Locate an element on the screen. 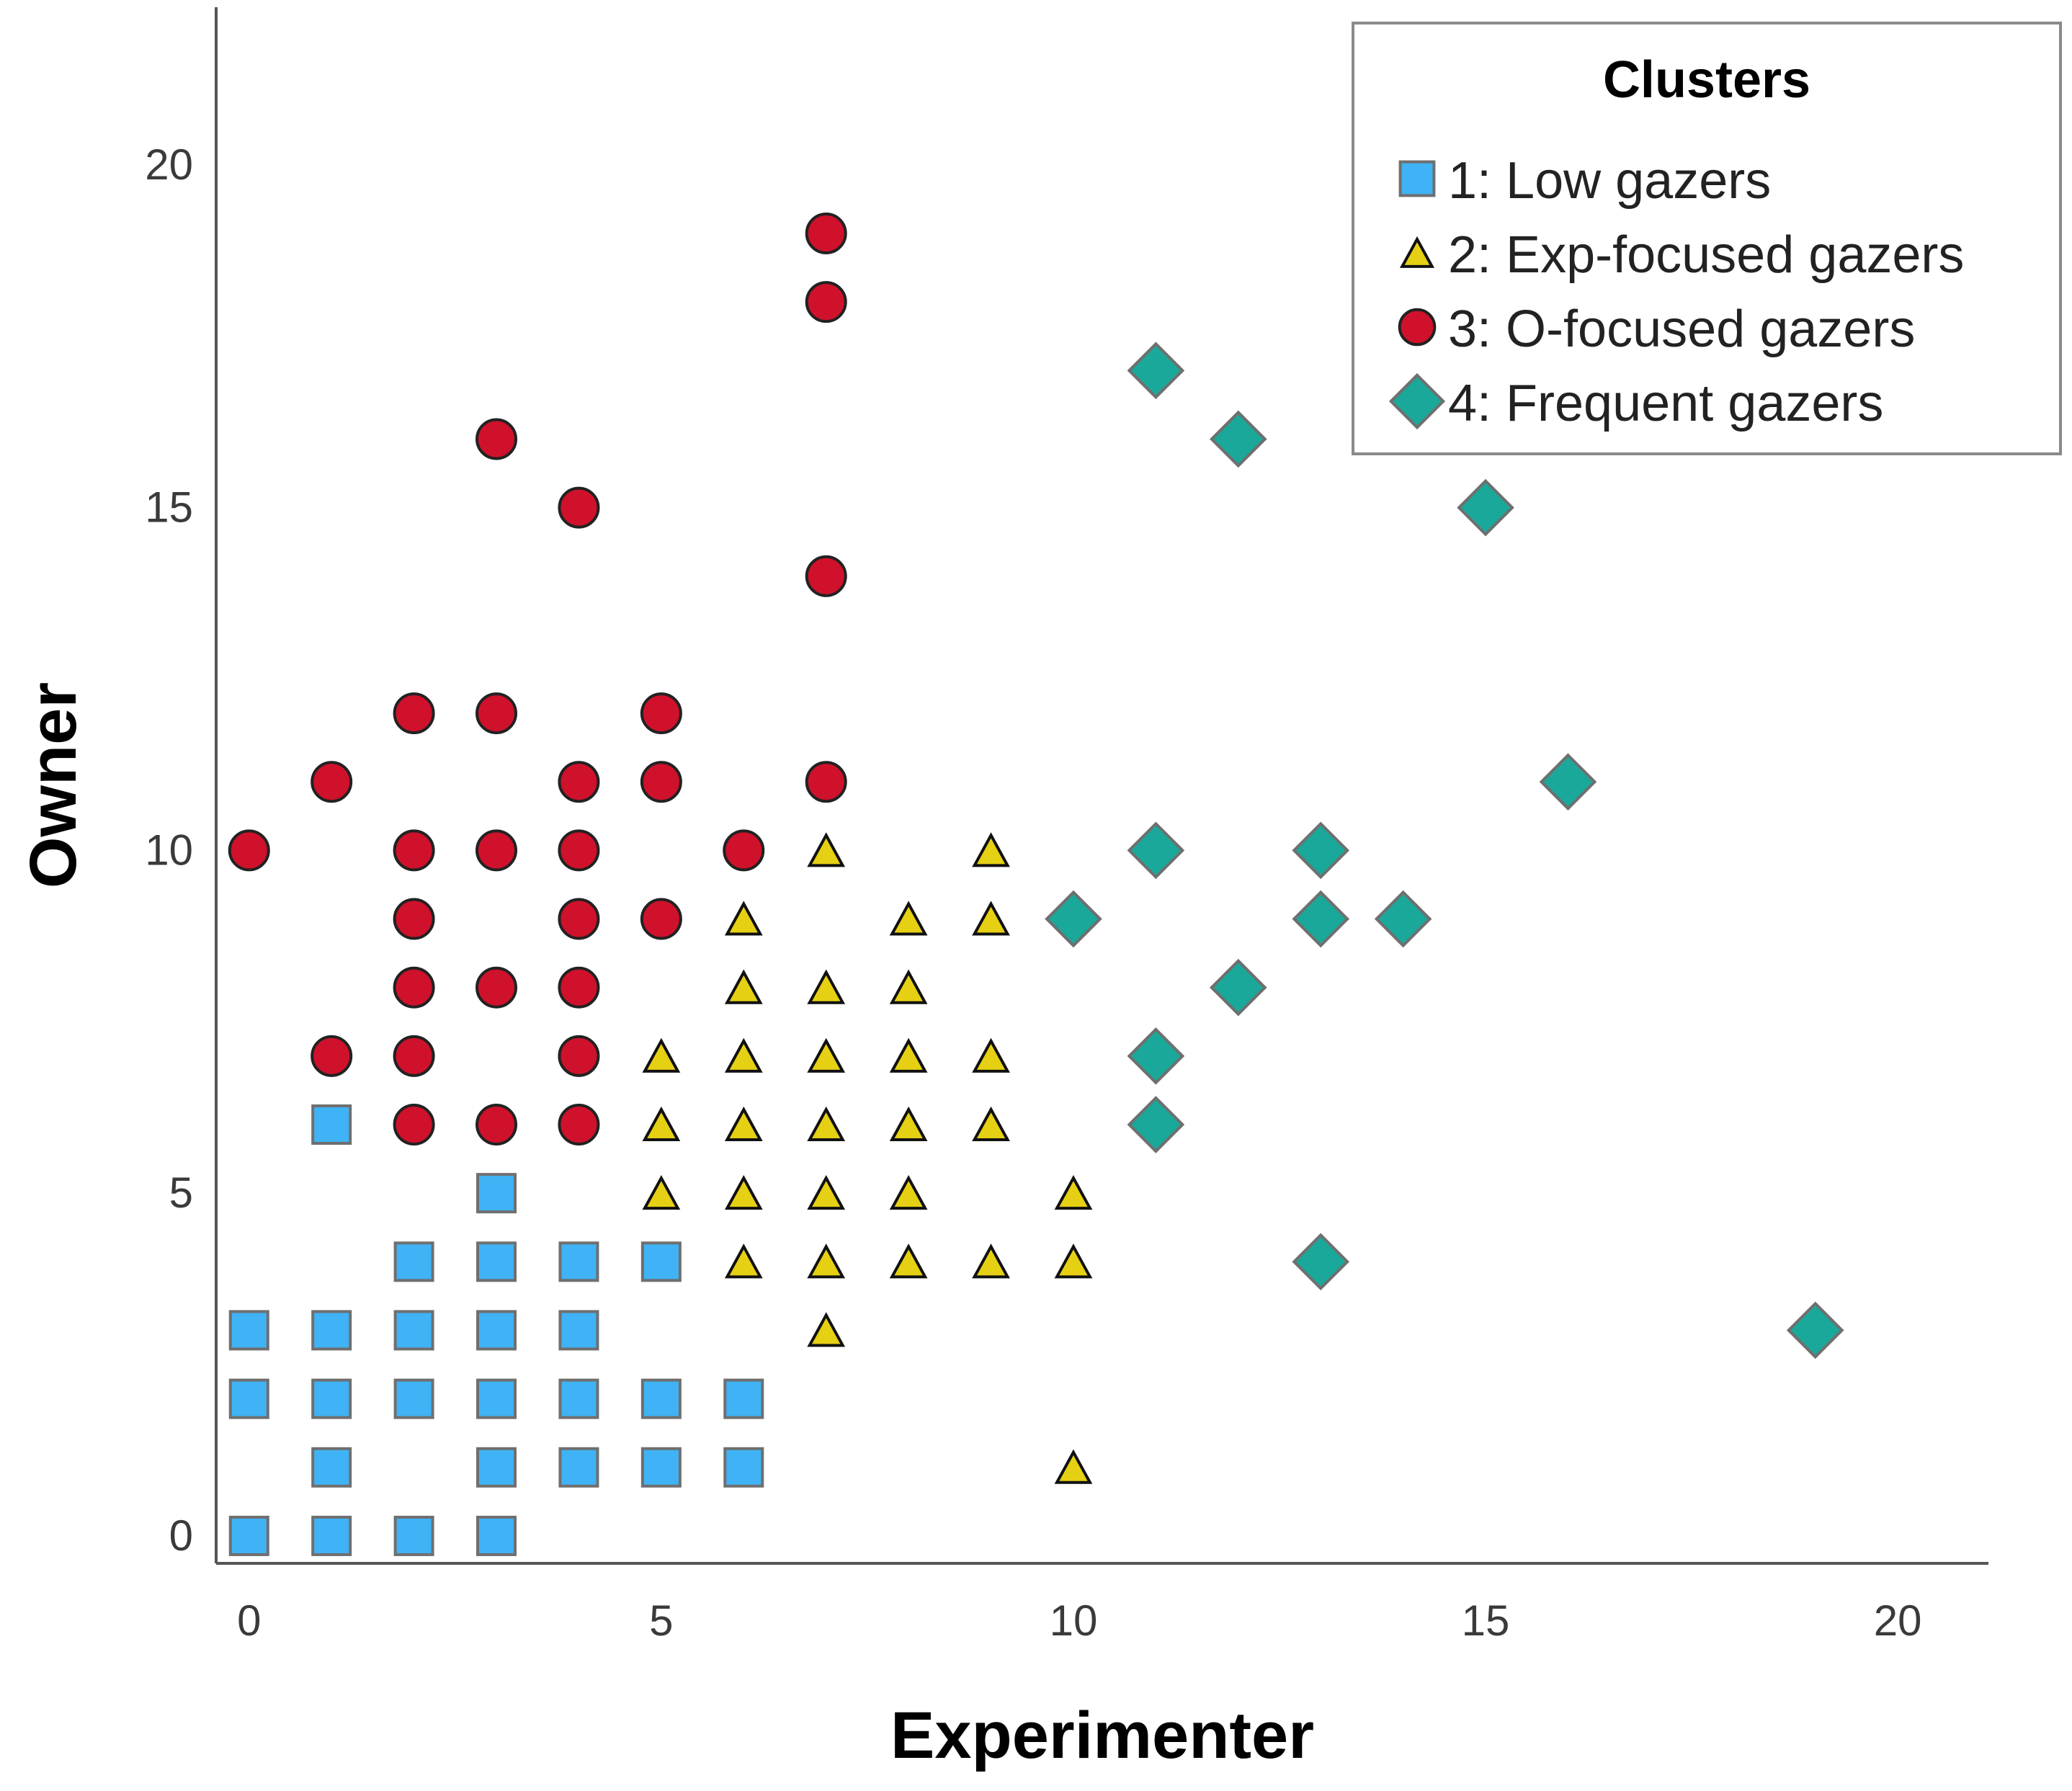 The height and width of the screenshot is (1791, 2072). legend-marker-triangle is located at coordinates (1417, 252).